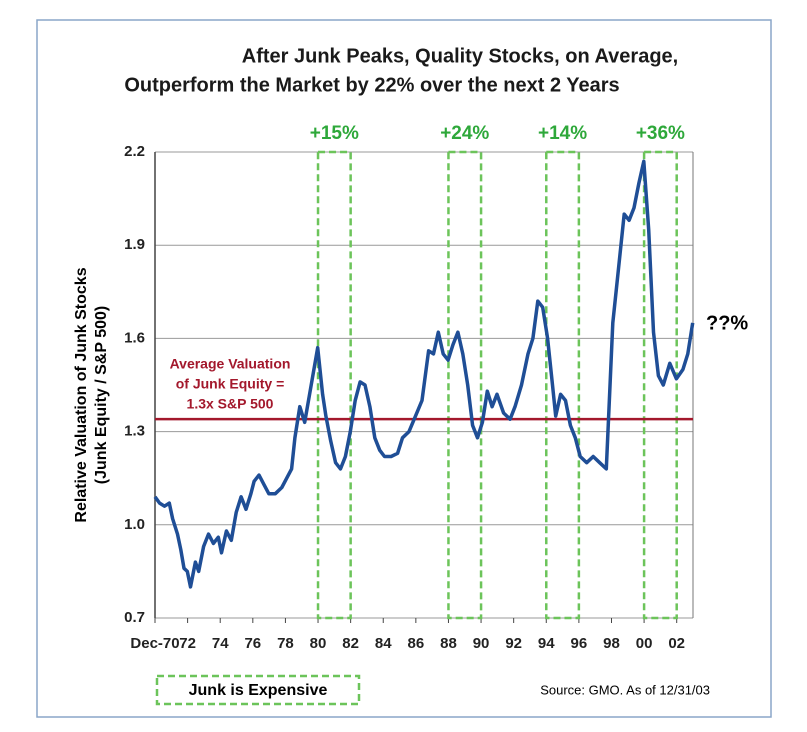 The image size is (807, 732). Describe the element at coordinates (562, 133) in the screenshot. I see `highlight-label: +14%` at that location.